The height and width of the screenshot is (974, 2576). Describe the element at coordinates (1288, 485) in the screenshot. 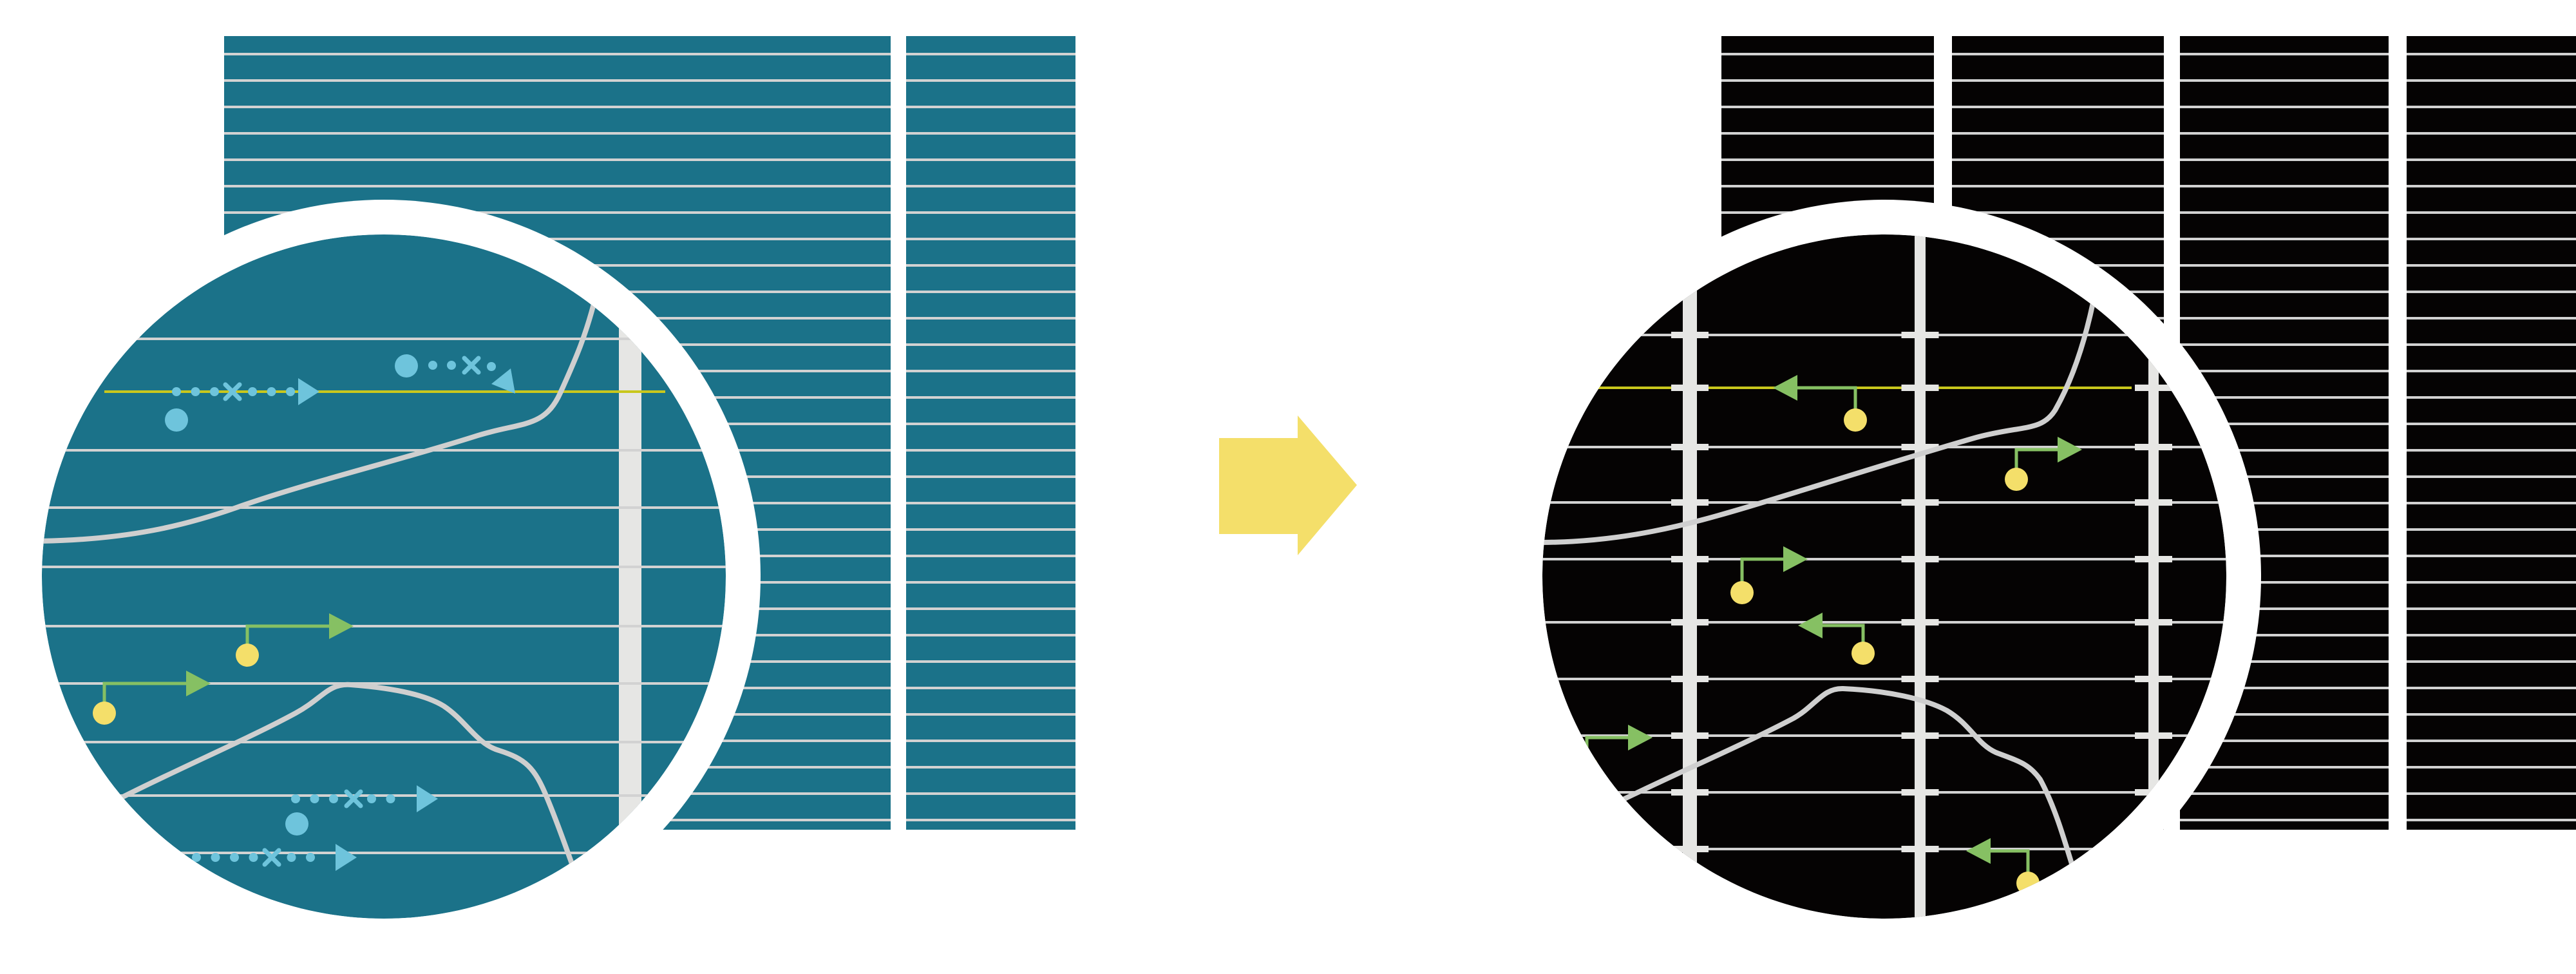

I see `right-arrow-icon` at that location.